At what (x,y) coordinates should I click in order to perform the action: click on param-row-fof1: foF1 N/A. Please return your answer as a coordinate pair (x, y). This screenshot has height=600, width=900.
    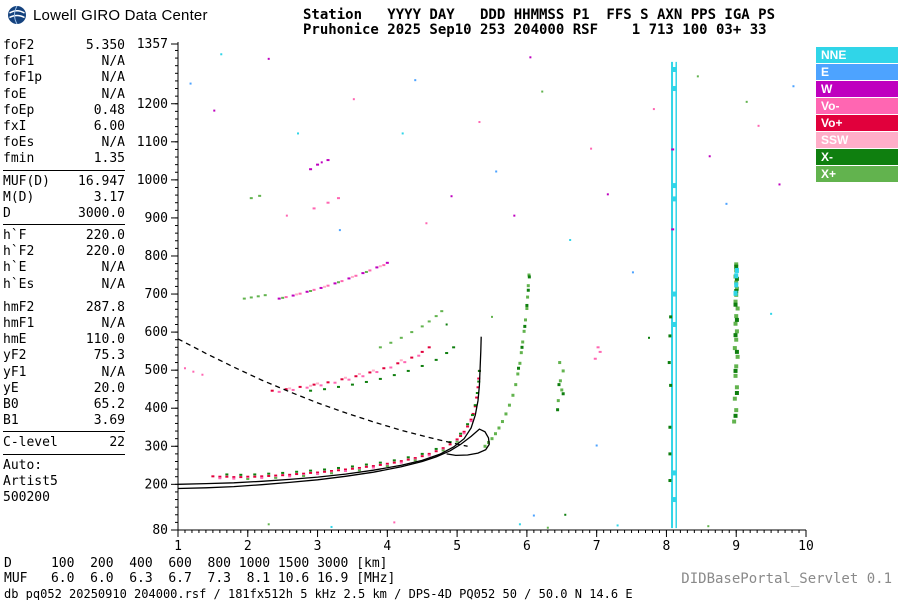
    Looking at the image, I should click on (64, 62).